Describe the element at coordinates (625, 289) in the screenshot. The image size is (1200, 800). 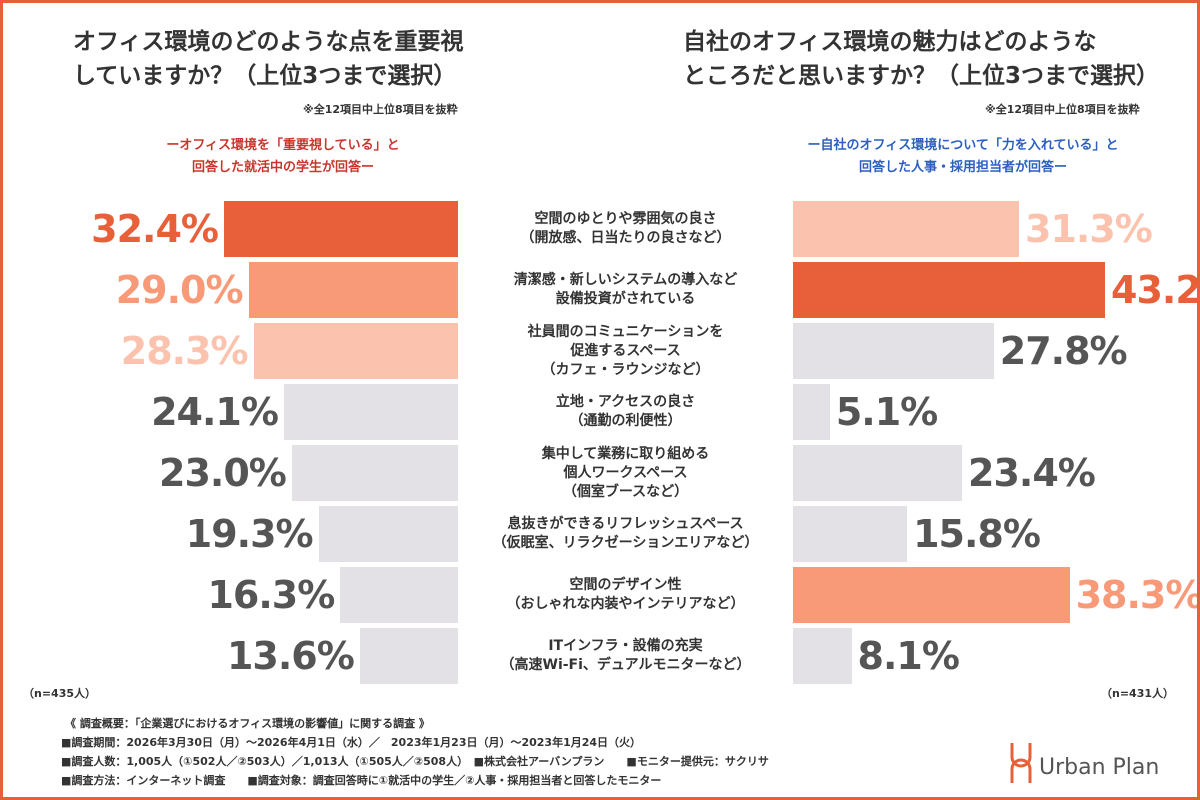
I see `category-label: 清潔感・新しいシステムの導入など 設備投資がされている` at that location.